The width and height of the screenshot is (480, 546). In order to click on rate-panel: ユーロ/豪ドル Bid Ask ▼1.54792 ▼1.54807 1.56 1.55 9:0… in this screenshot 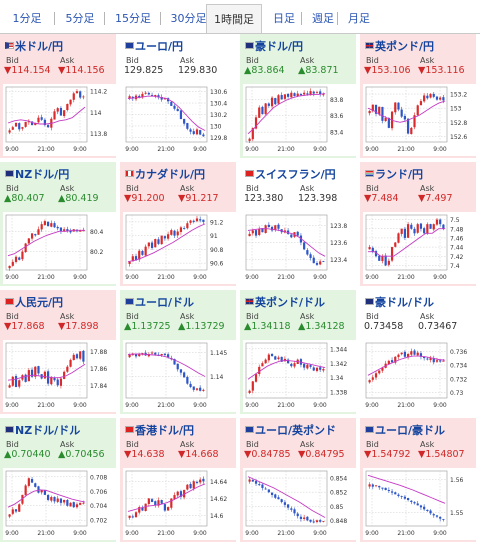, I will do `click(419, 481)`.